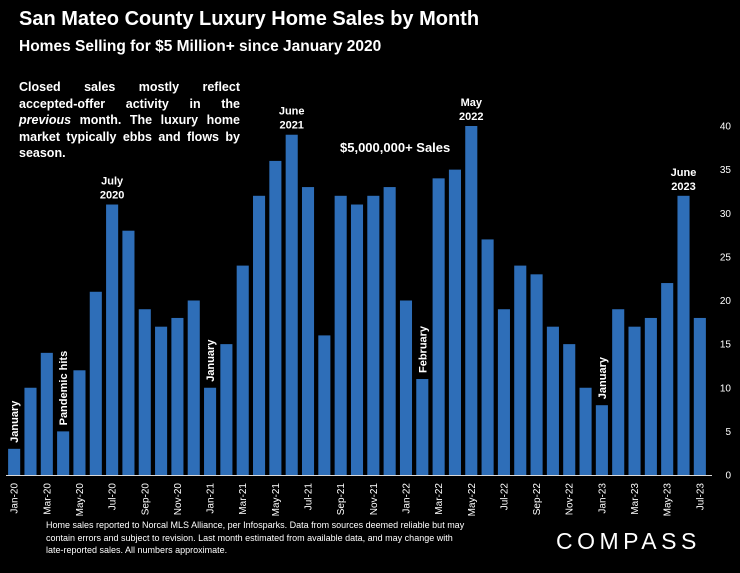 The image size is (740, 573). Describe the element at coordinates (726, 257) in the screenshot. I see `y-tick-label: 25` at that location.